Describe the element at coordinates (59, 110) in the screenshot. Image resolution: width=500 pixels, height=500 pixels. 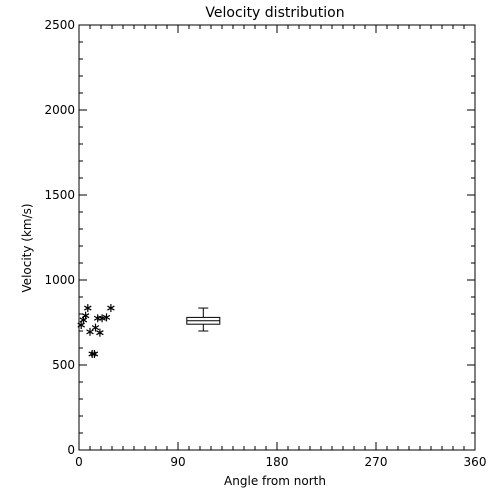
I see `y-tick-label: 2000` at that location.